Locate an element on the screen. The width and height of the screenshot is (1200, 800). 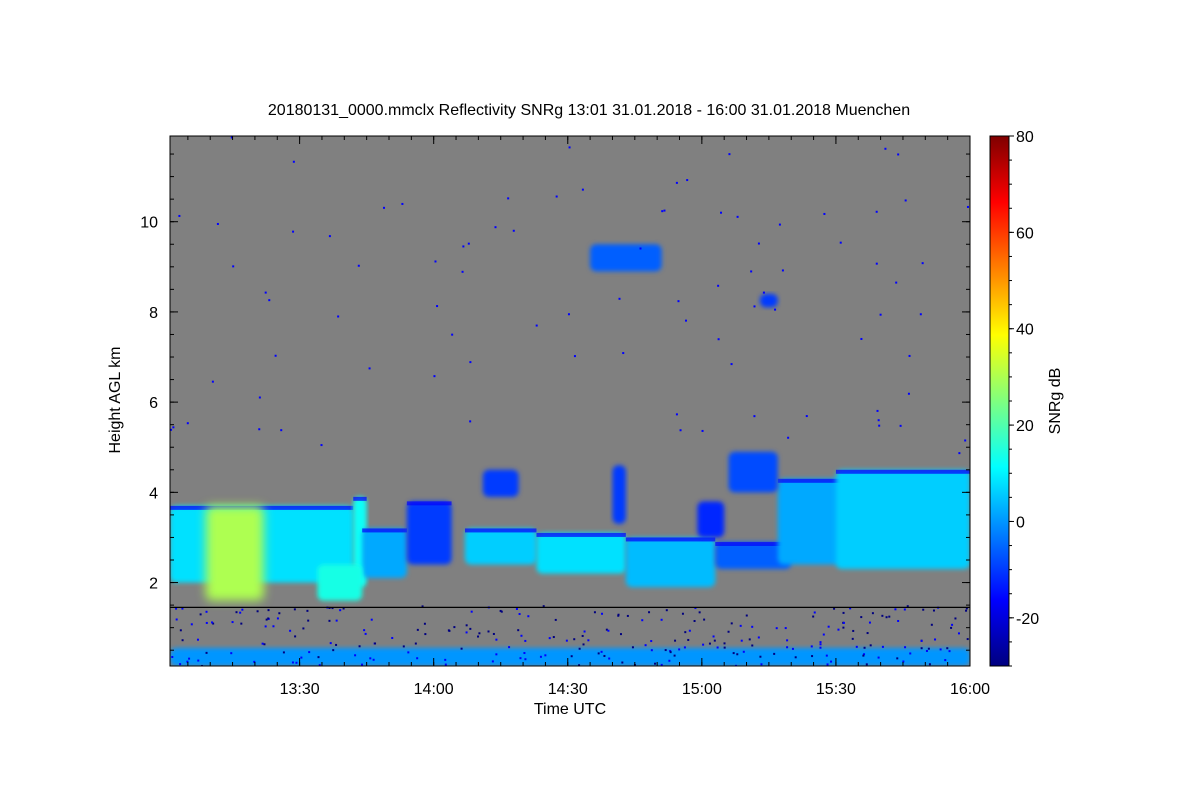
colorbar-tick-label: 60 is located at coordinates (1025, 233).